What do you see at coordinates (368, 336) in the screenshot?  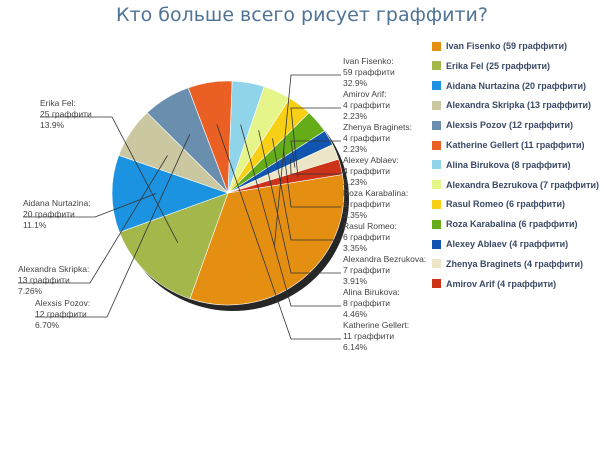 I see `callout-value: 11 граффити` at bounding box center [368, 336].